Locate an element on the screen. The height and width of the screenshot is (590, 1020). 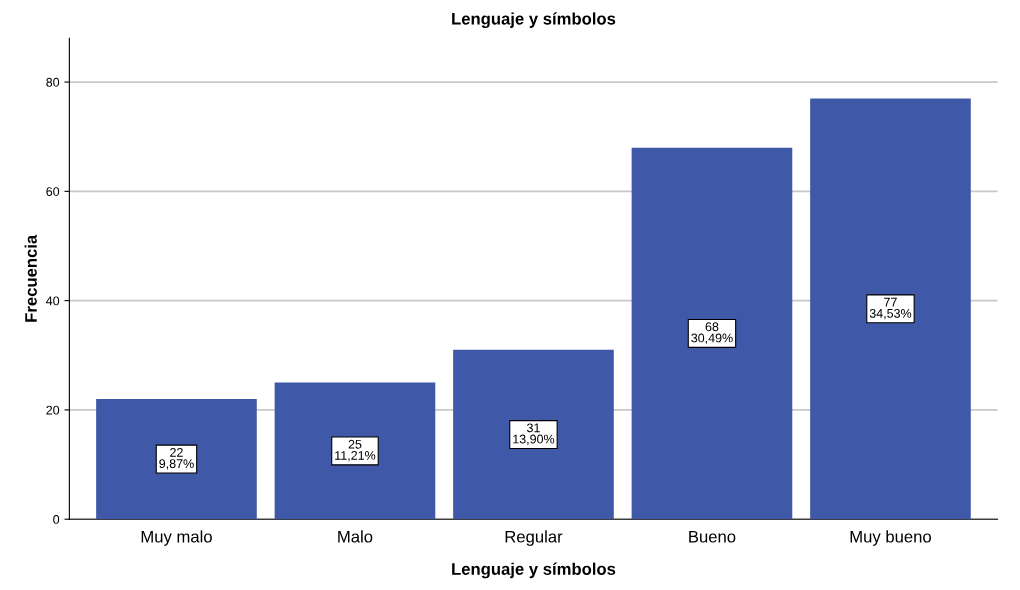
x-tick-label: Bueno is located at coordinates (712, 536).